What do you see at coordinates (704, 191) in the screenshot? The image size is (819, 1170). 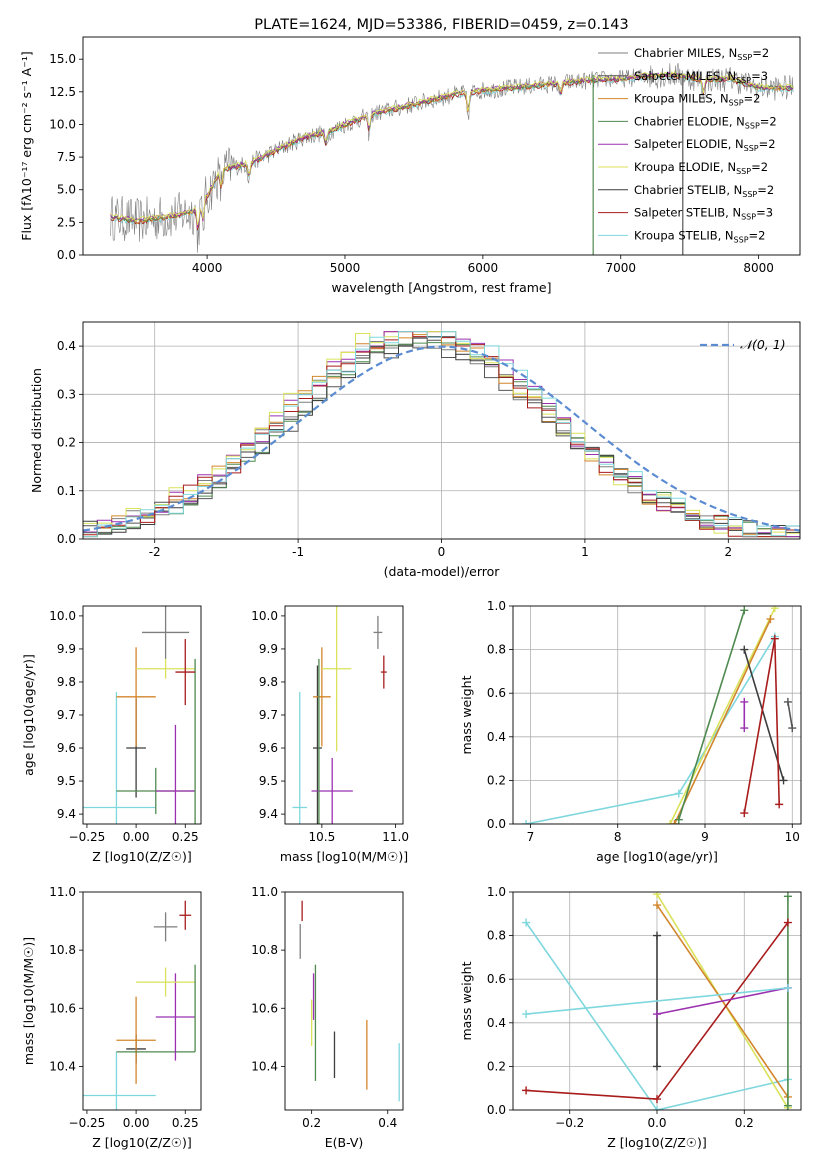 I see `legend-label: Chabrier STELIB, NSSP=2` at bounding box center [704, 191].